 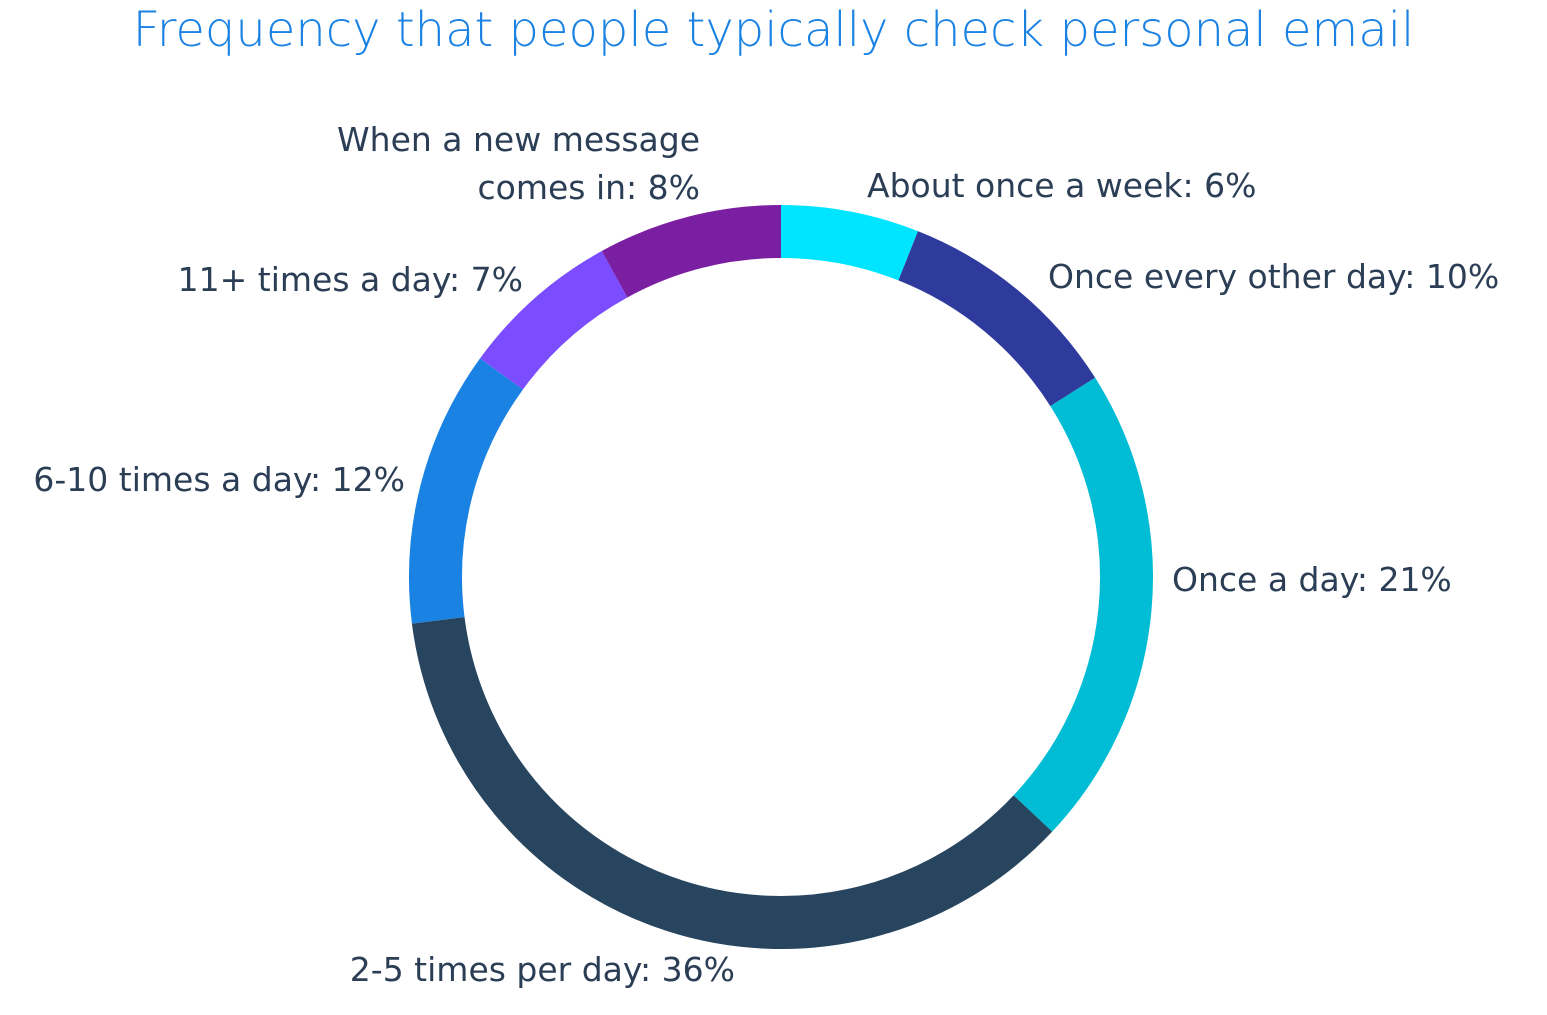 What do you see at coordinates (219, 479) in the screenshot?
I see `data-label: 6-10 times a day: 12%` at bounding box center [219, 479].